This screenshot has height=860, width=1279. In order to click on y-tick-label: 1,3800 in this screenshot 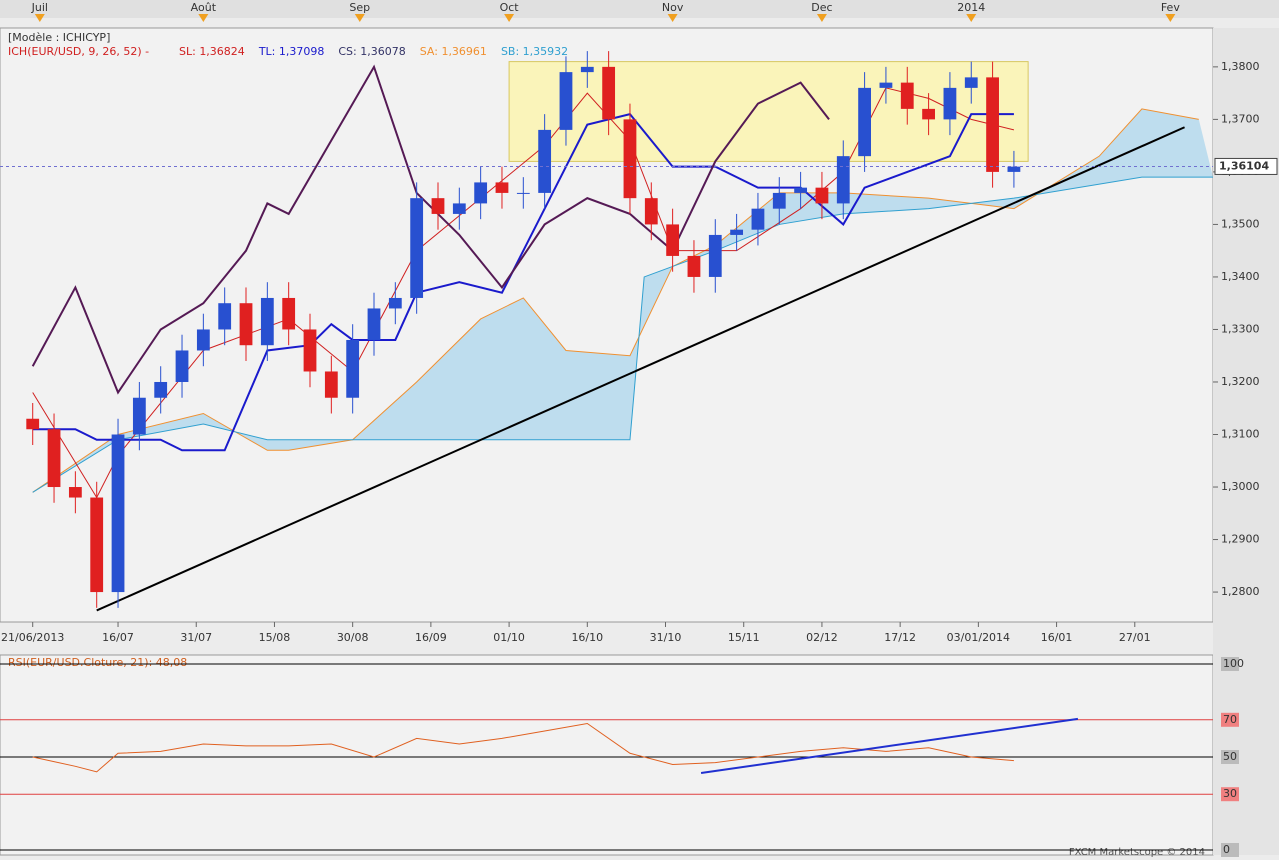, I will do `click(1240, 66)`.